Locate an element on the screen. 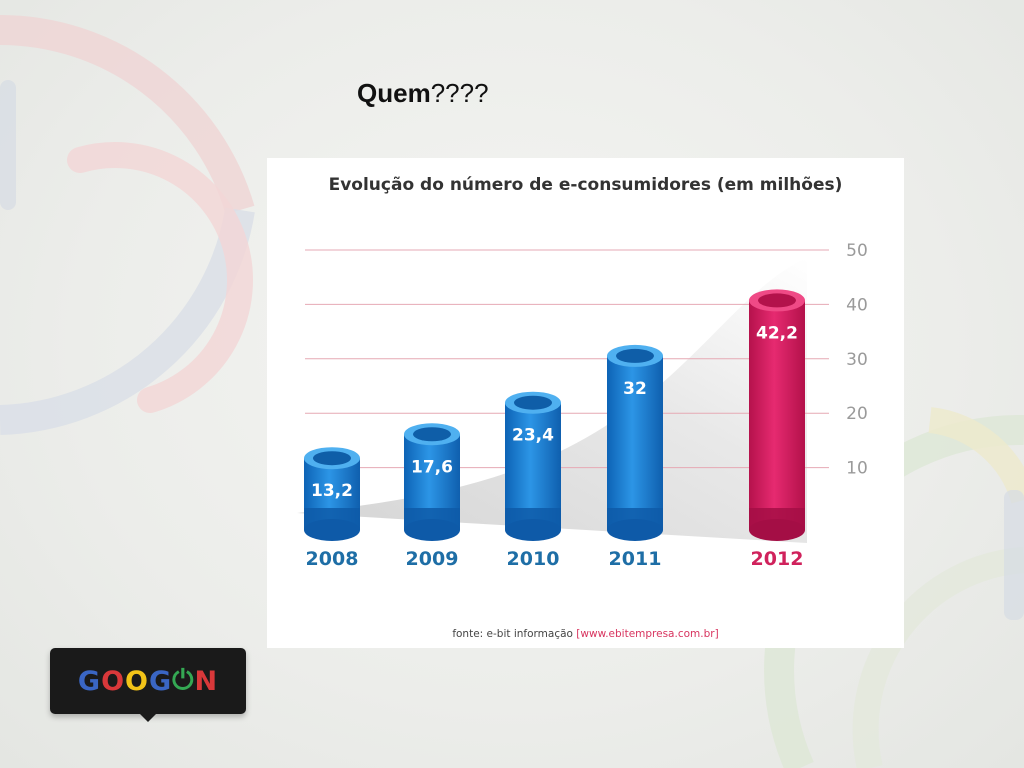  y-tick-label: 10 is located at coordinates (857, 469).